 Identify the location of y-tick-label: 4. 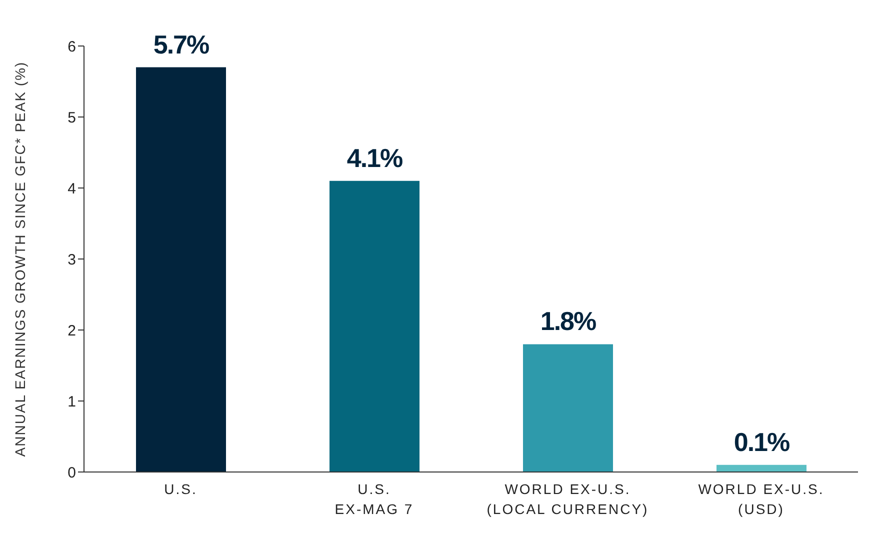
(72, 189).